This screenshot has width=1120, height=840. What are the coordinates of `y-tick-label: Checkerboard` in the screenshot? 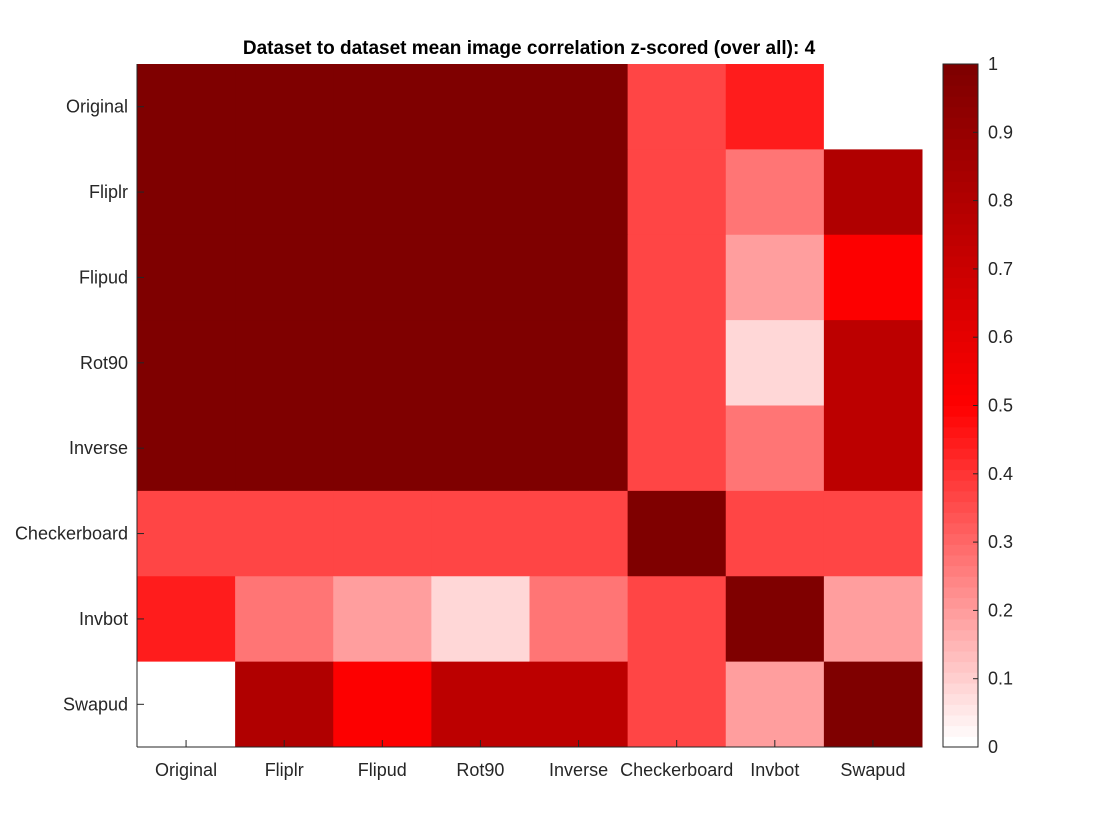 It's located at (71, 534).